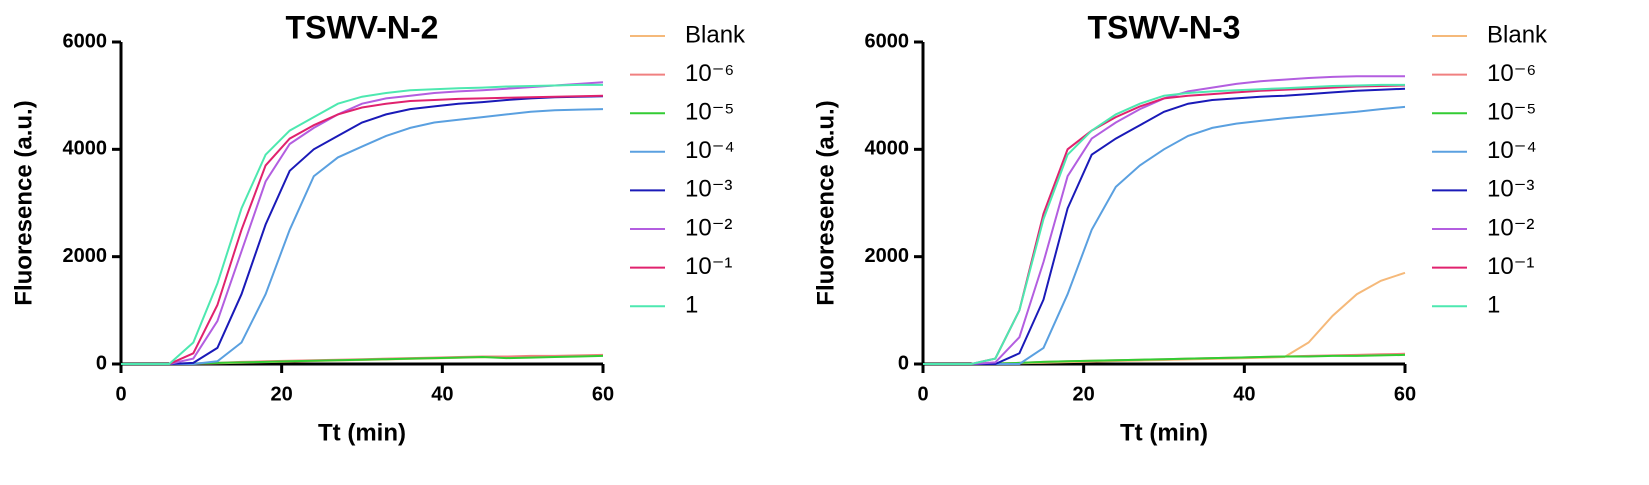 Image resolution: width=1649 pixels, height=485 pixels. Describe the element at coordinates (1164, 27) in the screenshot. I see `chart-title: TSWV-N-3` at that location.